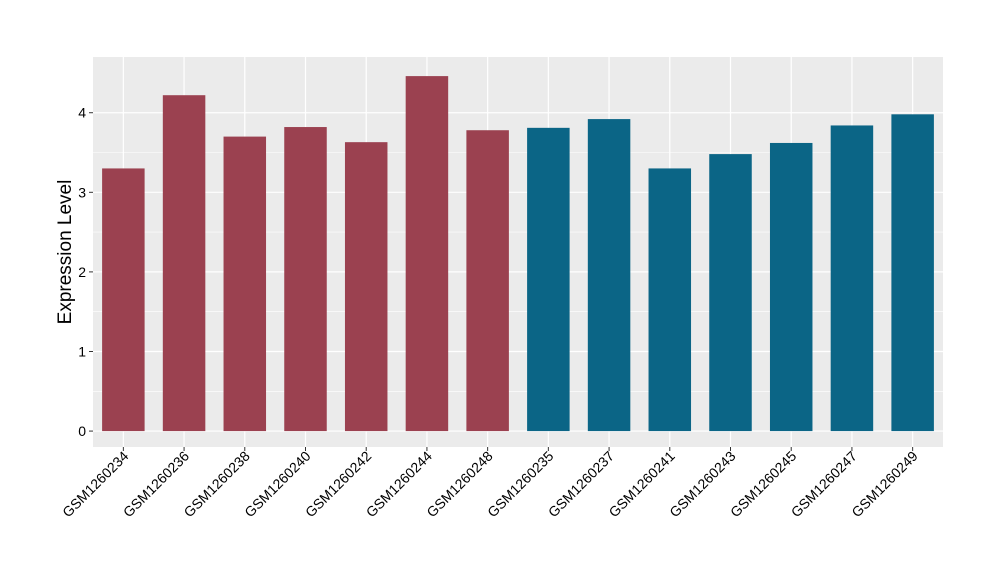 The height and width of the screenshot is (585, 1000). Describe the element at coordinates (82, 272) in the screenshot. I see `y-tick-label: 2` at that location.